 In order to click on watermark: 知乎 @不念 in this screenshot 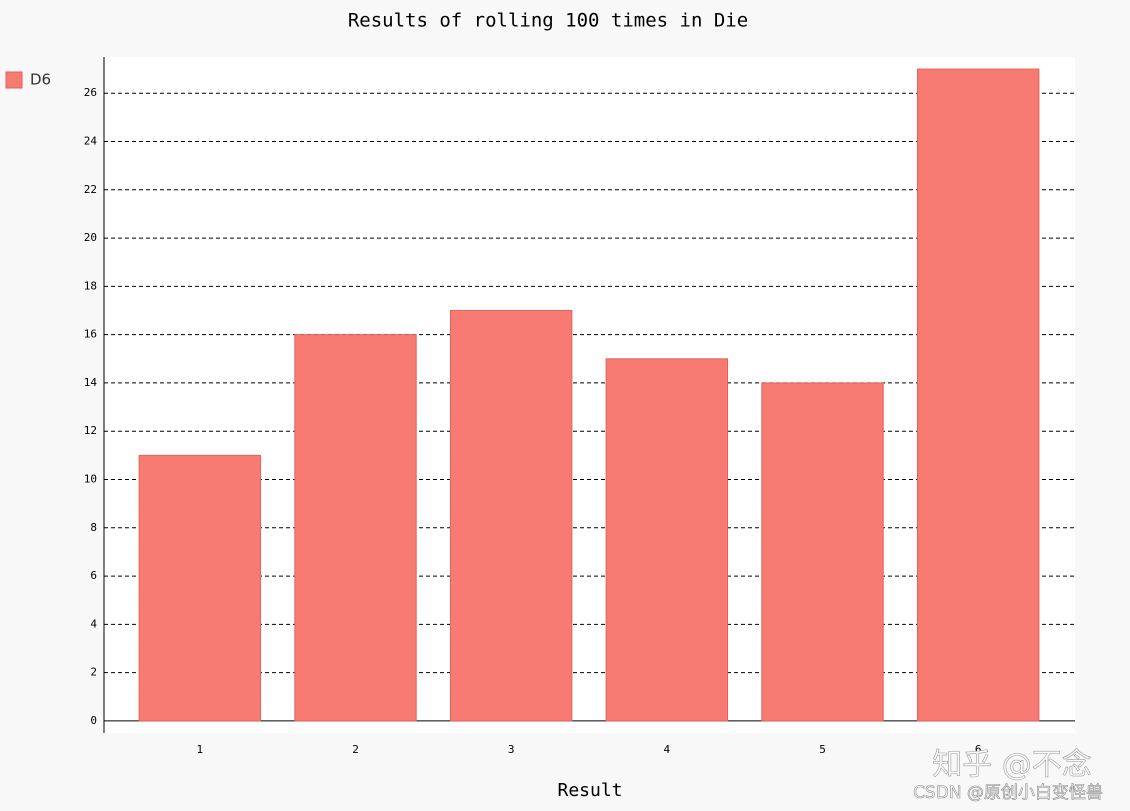, I will do `click(1012, 765)`.